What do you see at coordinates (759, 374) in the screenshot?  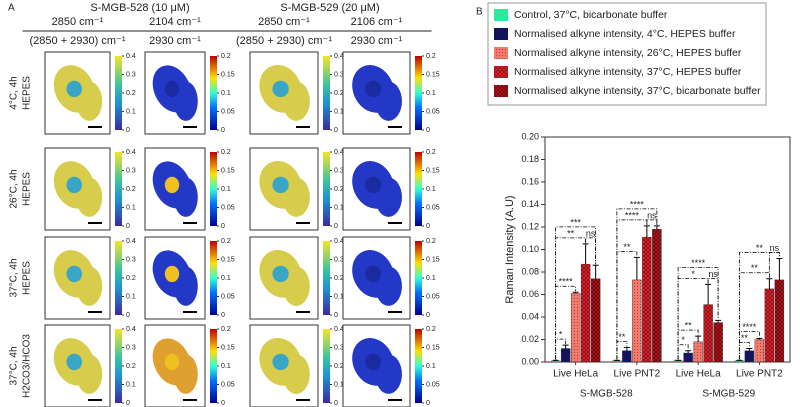 I see `x-tick-label: Live PNT2` at bounding box center [759, 374].